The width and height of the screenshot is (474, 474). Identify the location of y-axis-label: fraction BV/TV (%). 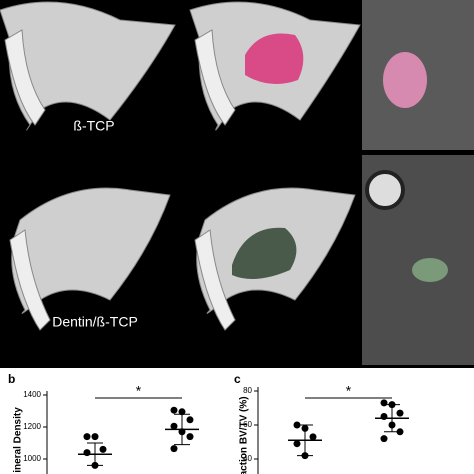
(244, 435).